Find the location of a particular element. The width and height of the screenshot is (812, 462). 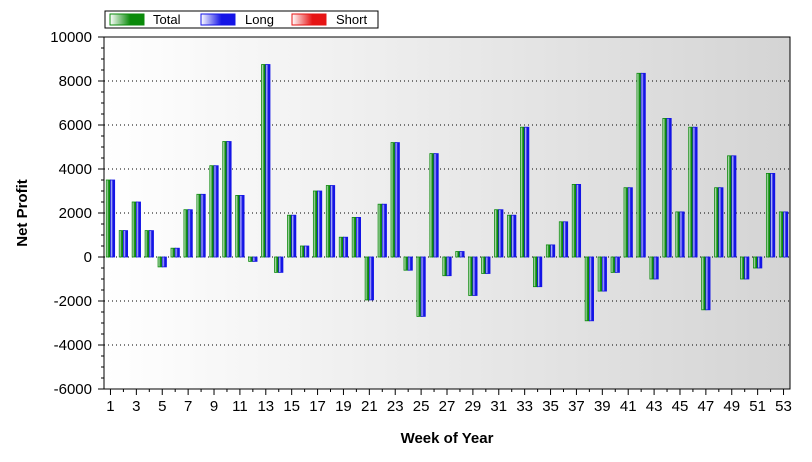

x-tick-label: 3 is located at coordinates (136, 406).